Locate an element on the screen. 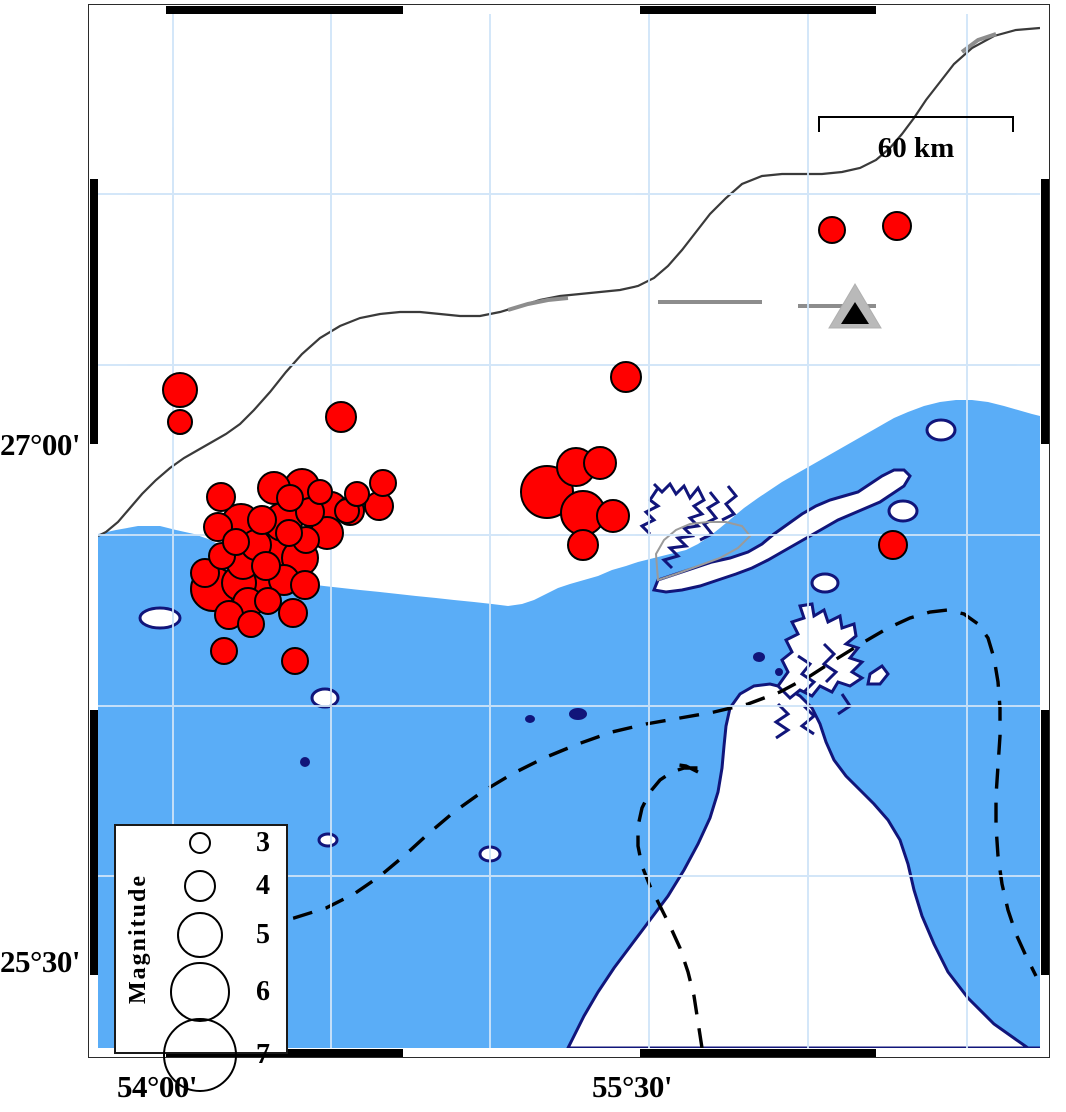  musandam-fjords is located at coordinates (820, 651).